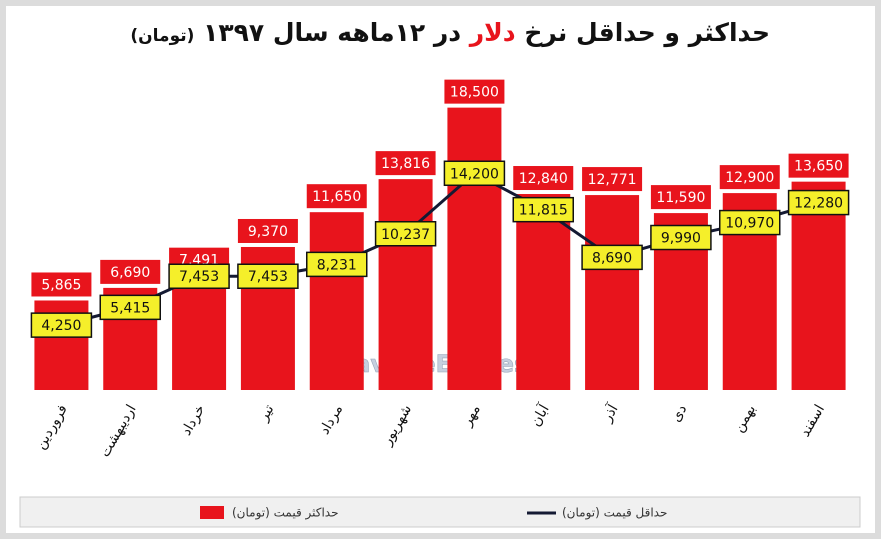 The image size is (881, 539). I want to click on subtitle: (تومان), so click(162, 36).